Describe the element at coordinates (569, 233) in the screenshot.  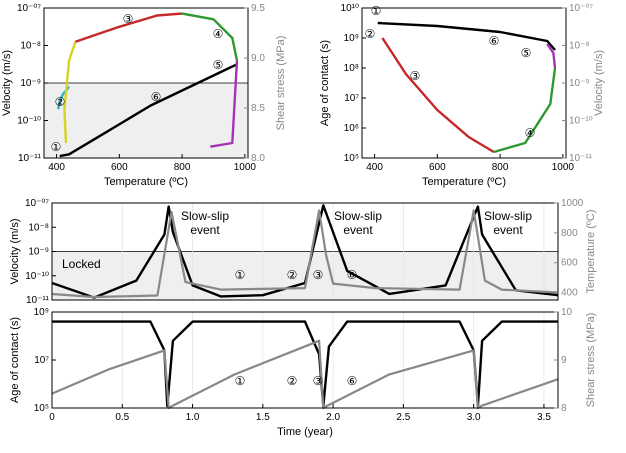
I see `y2-tick-label: 800` at that location.